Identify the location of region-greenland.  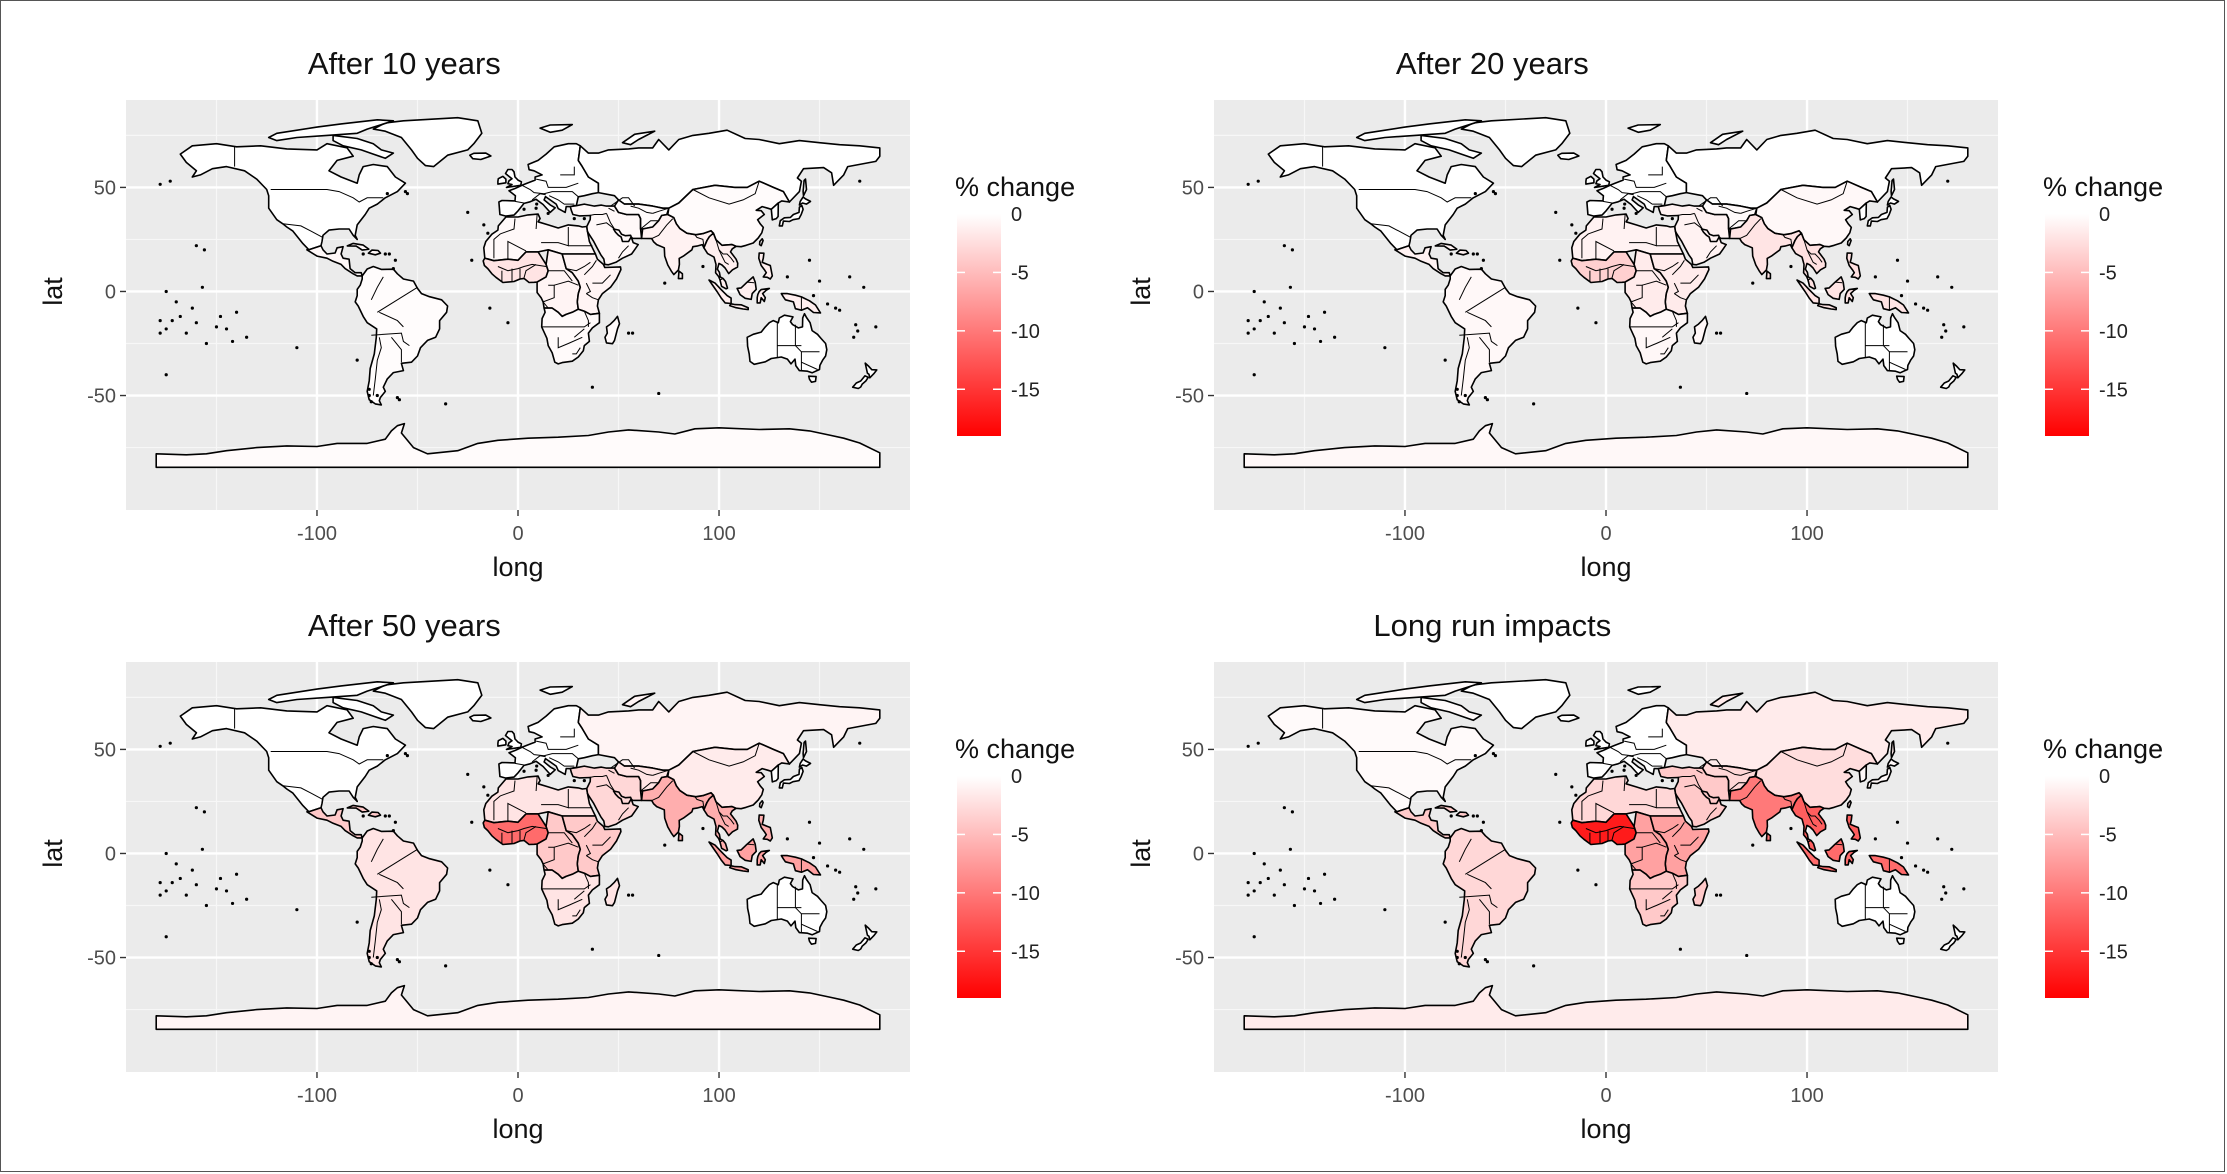
(427, 704).